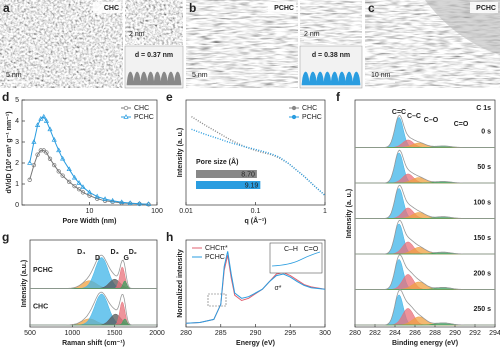 This screenshot has width=500, height=351. What do you see at coordinates (169, 97) in the screenshot?
I see `panel-letter: e` at bounding box center [169, 97].